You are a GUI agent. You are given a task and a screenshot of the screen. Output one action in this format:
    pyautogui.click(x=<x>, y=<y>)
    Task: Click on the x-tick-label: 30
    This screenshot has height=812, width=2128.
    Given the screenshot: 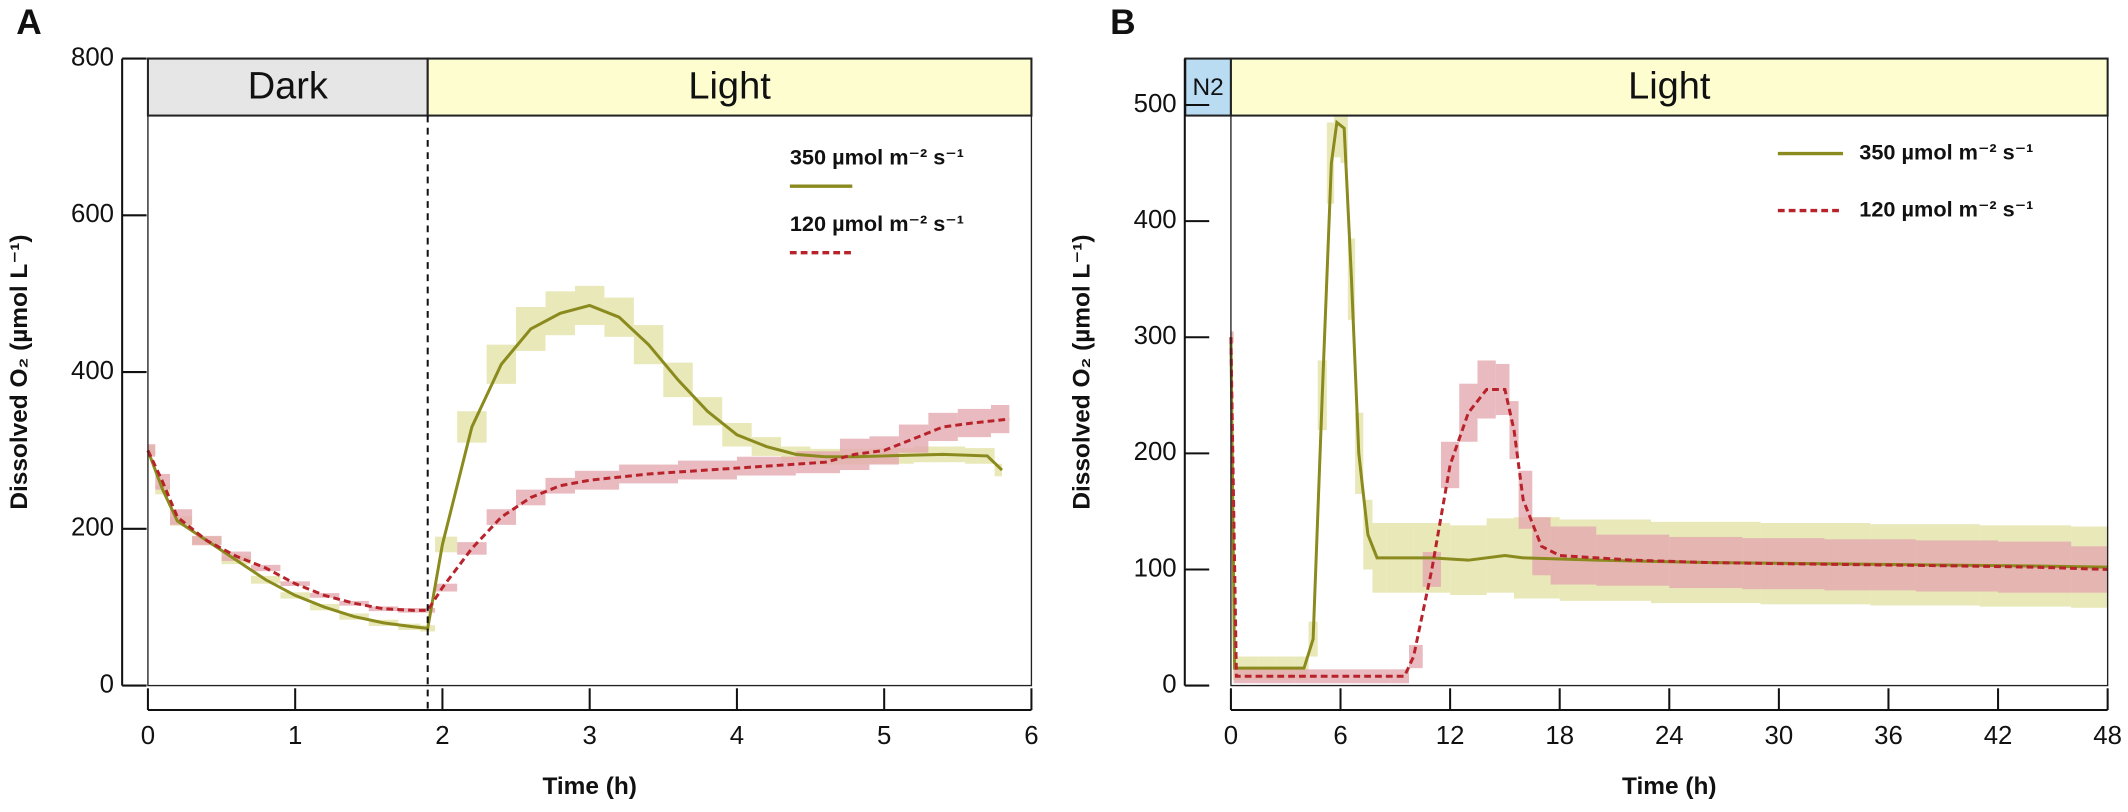 What is the action you would take?
    pyautogui.click(x=1779, y=736)
    